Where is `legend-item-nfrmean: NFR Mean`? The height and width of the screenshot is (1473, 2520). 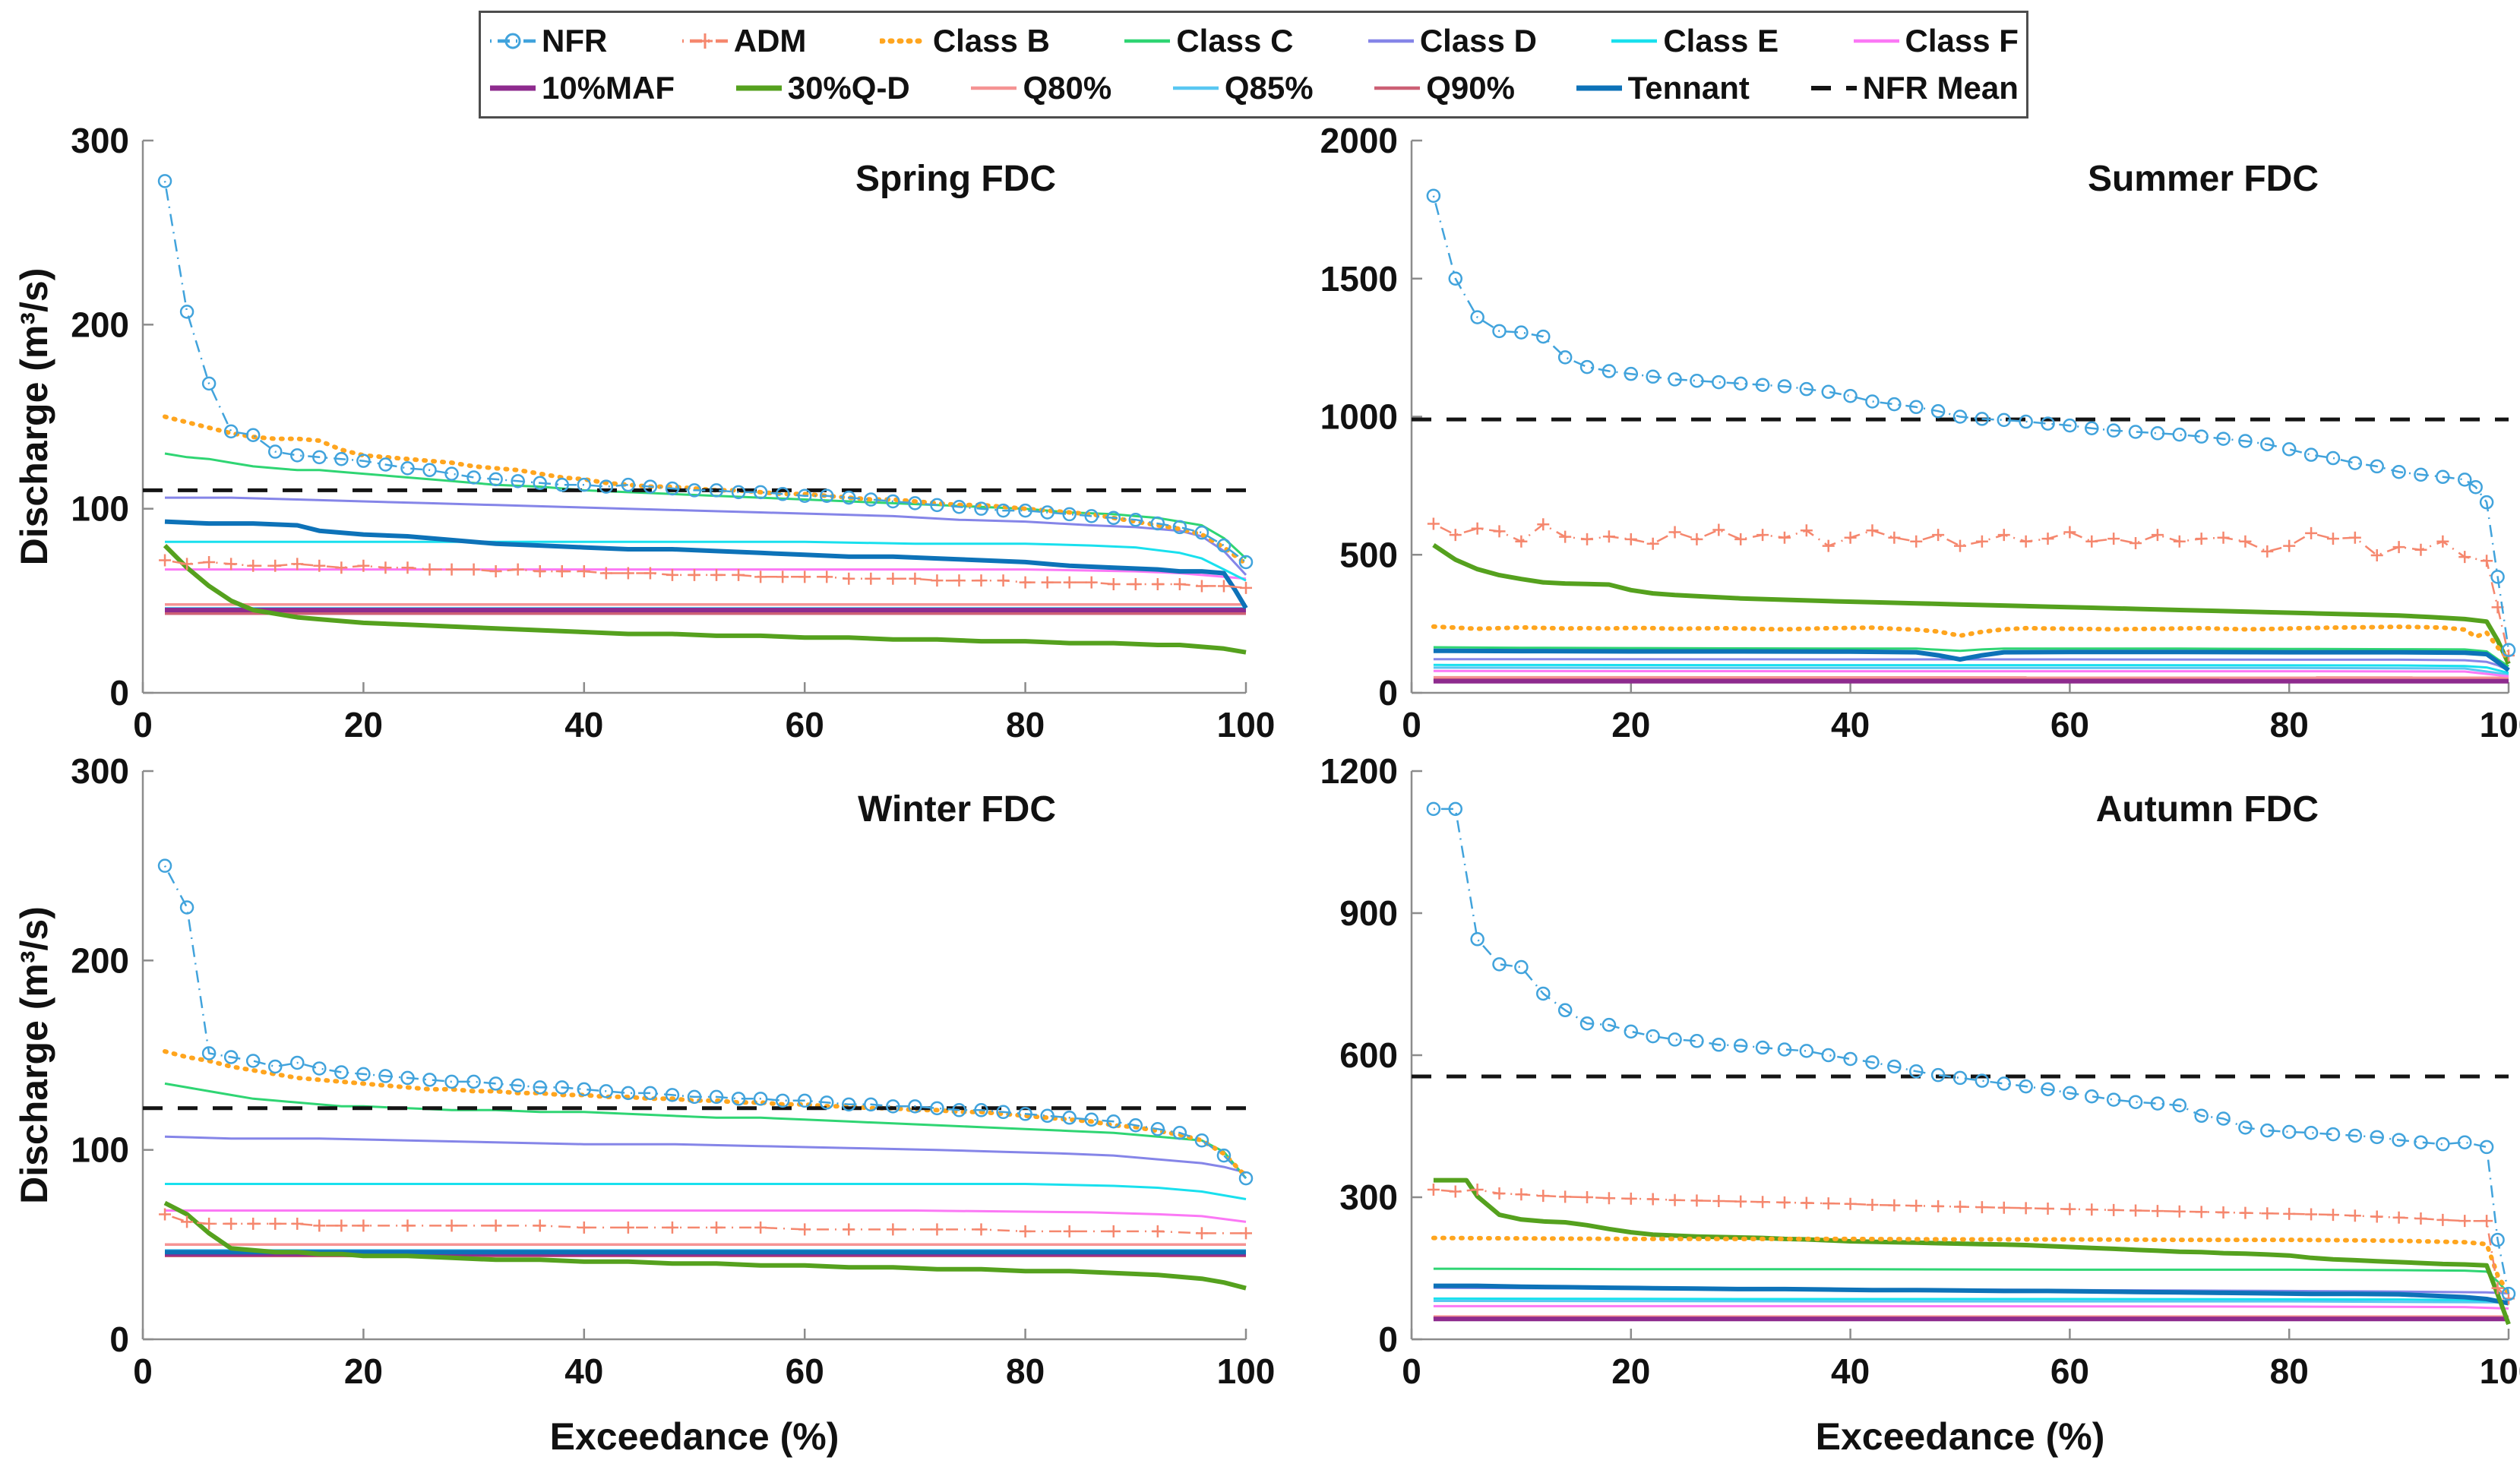 legend-item-nfrmean: NFR Mean is located at coordinates (1914, 88).